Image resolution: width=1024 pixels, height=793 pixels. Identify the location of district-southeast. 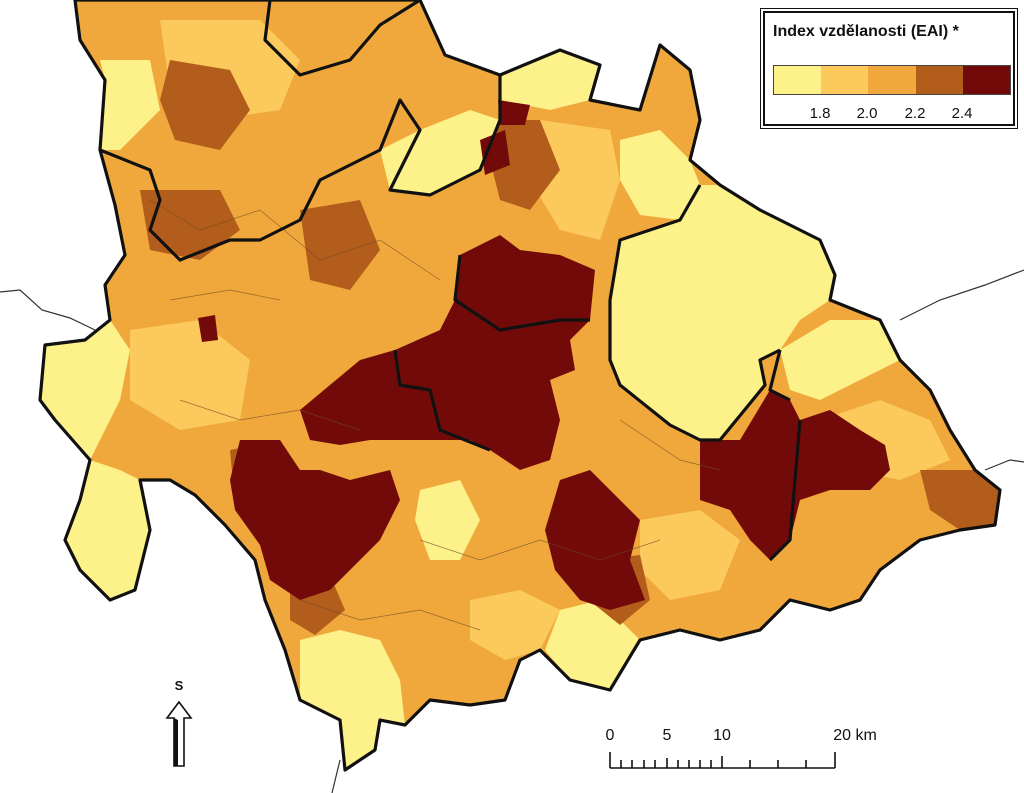
(785, 455).